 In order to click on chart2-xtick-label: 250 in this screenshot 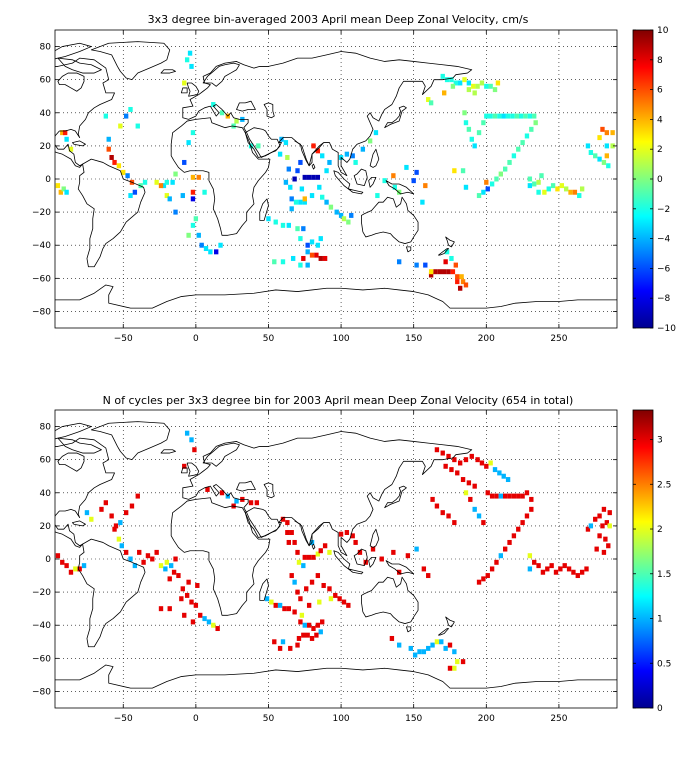, I will do `click(558, 719)`.